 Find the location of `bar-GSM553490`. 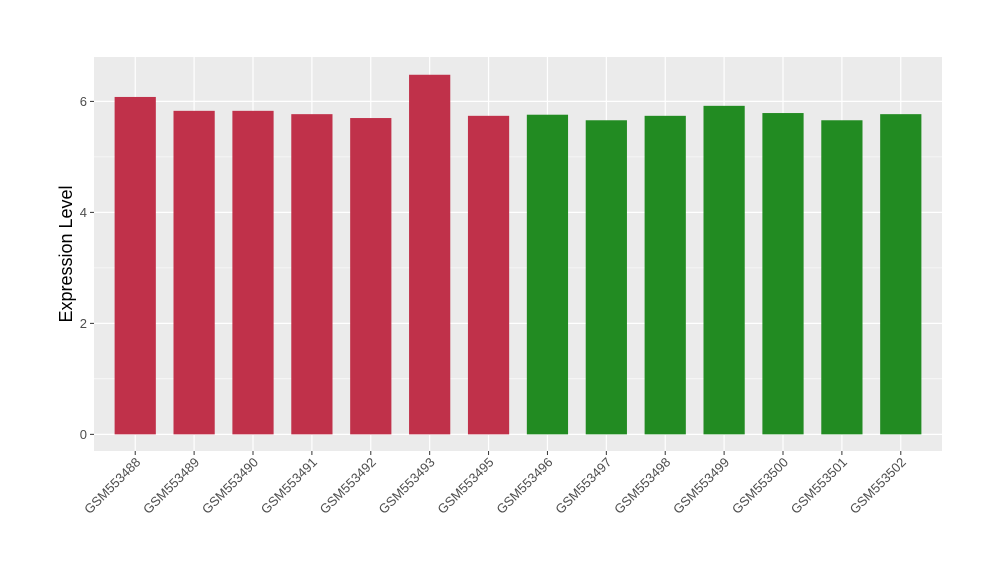

bar-GSM553490 is located at coordinates (253, 272).